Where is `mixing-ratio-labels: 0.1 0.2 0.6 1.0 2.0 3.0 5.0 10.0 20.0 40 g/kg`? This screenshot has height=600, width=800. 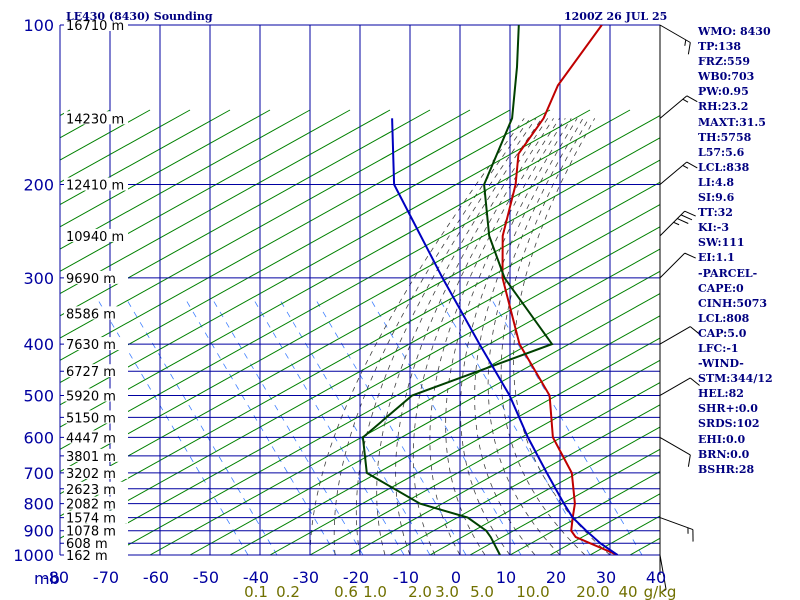 mixing-ratio-labels: 0.1 0.2 0.6 1.0 2.0 3.0 5.0 10.0 20.0 40 g/kg is located at coordinates (460, 591).